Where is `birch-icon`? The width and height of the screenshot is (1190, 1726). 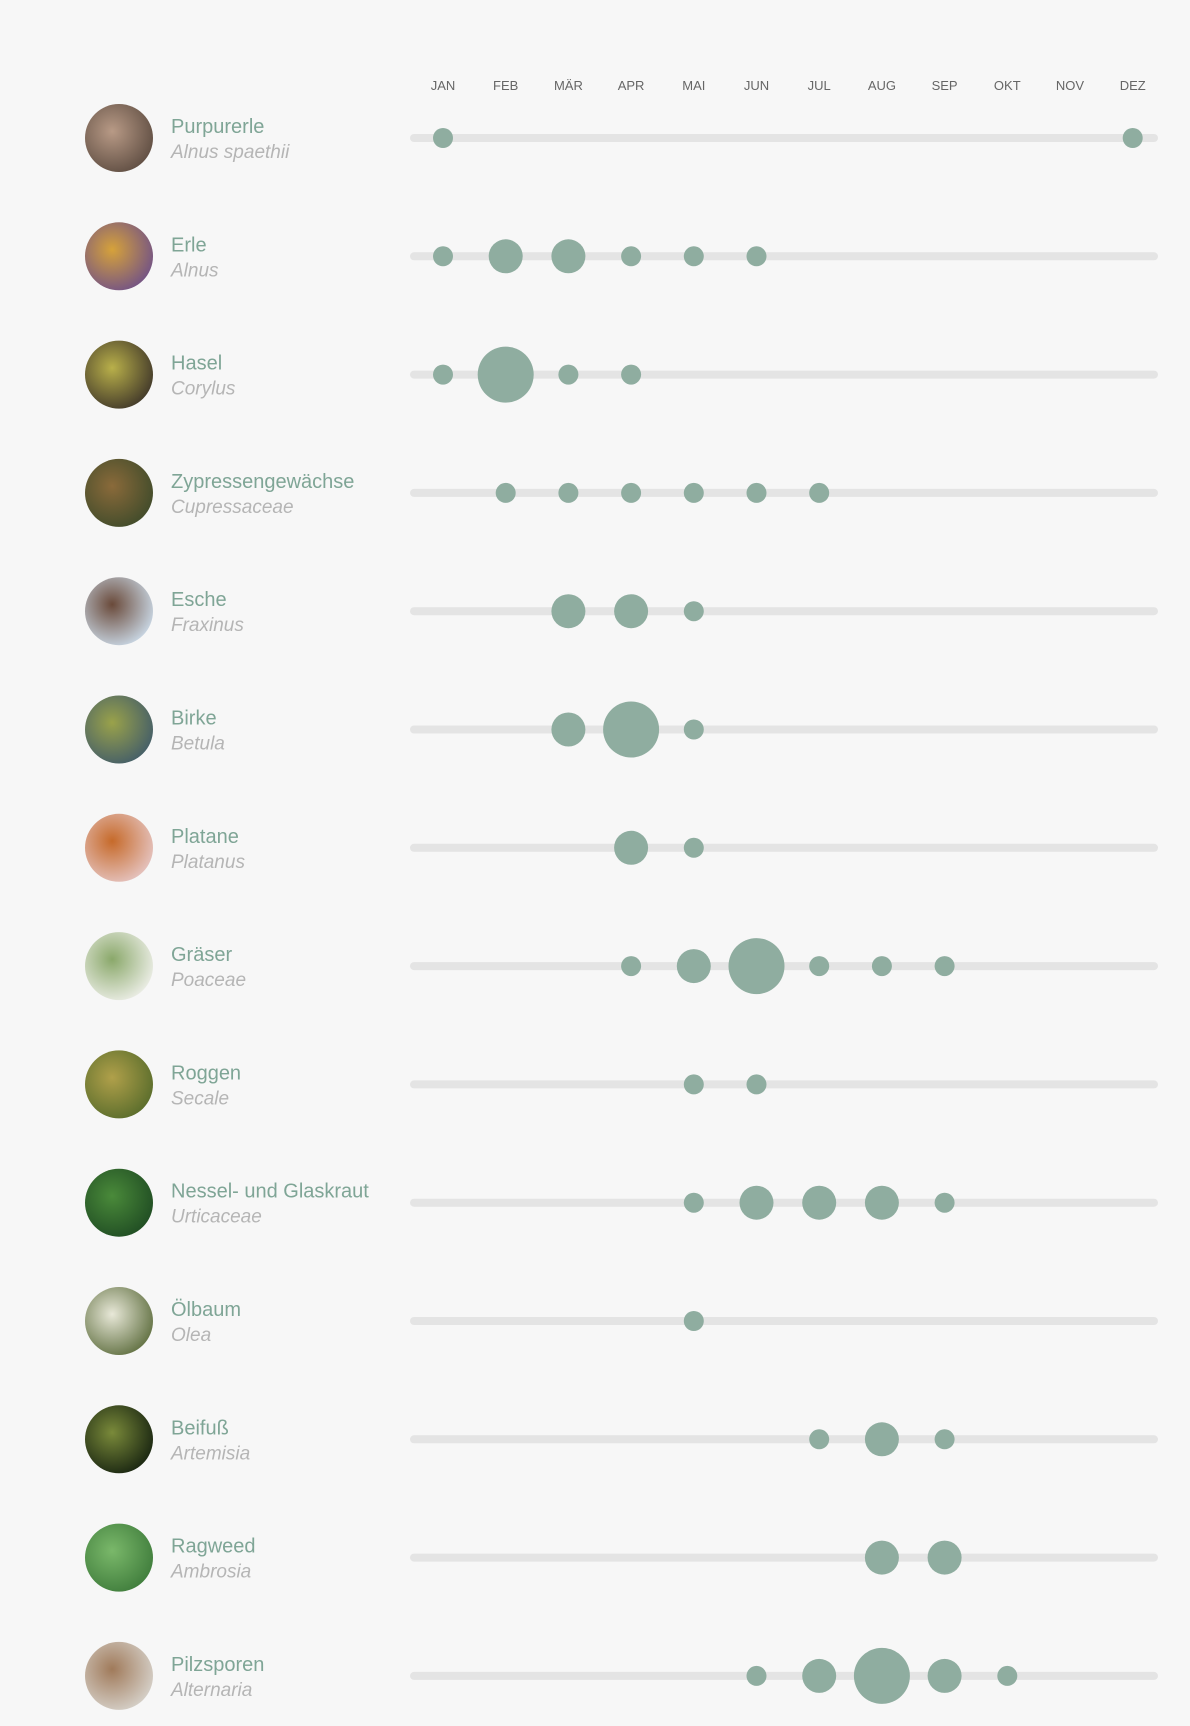 birch-icon is located at coordinates (119, 729).